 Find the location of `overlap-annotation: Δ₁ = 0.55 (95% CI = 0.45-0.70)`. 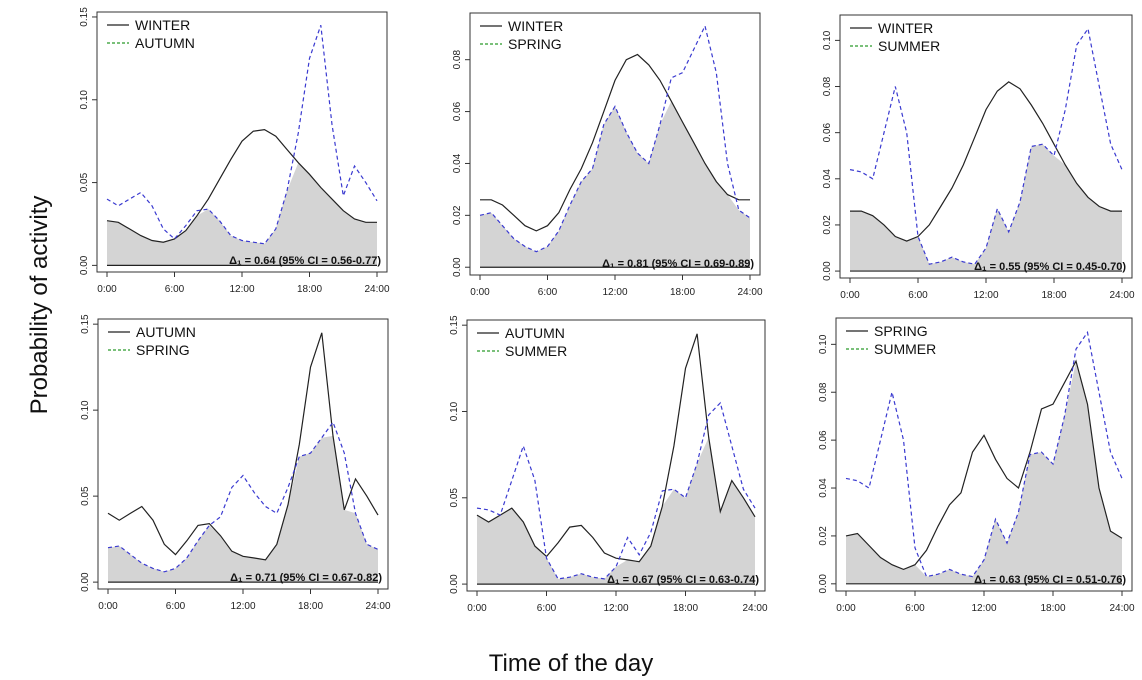

overlap-annotation: Δ₁ = 0.55 (95% CI = 0.45-0.70) is located at coordinates (1050, 267).